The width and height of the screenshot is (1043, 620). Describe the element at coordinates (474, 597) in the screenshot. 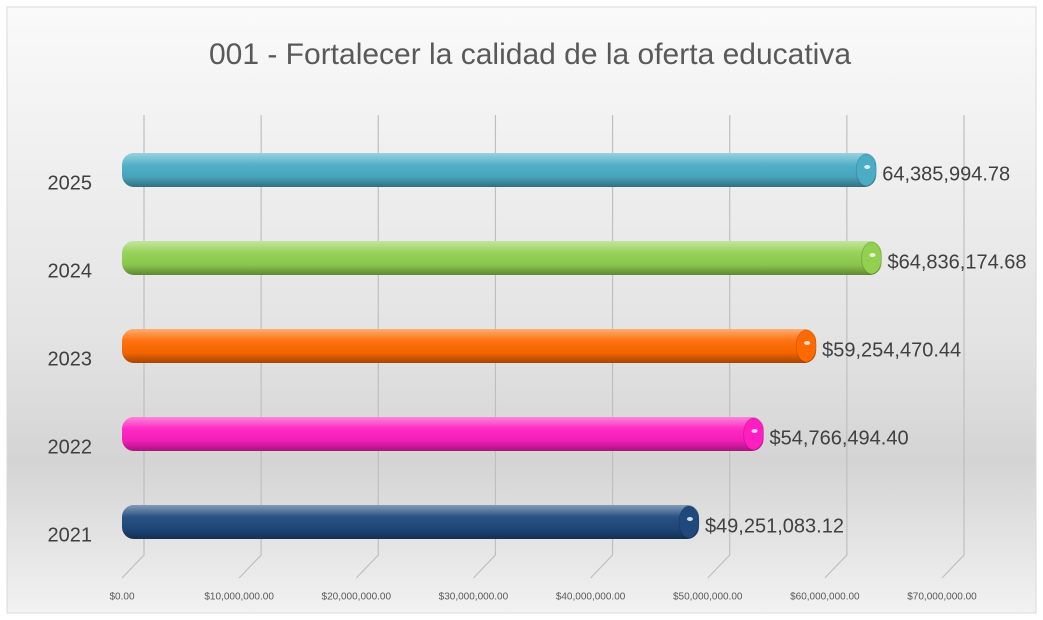

I see `x-tick-label: $30,000,000.00` at that location.